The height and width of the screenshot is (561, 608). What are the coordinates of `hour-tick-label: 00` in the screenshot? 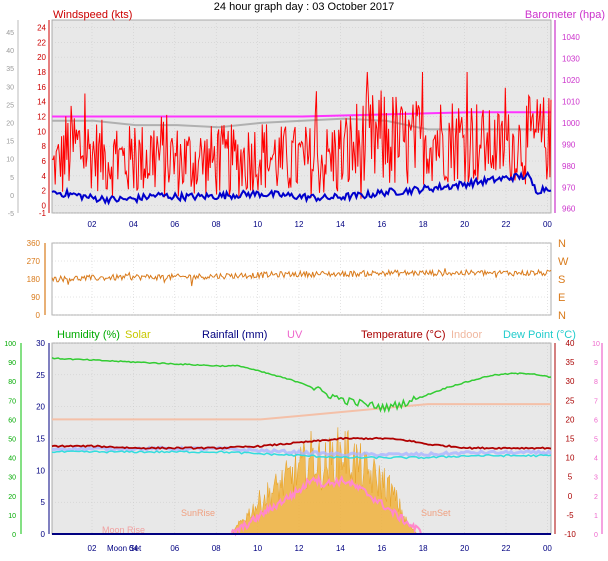 It's located at (547, 548).